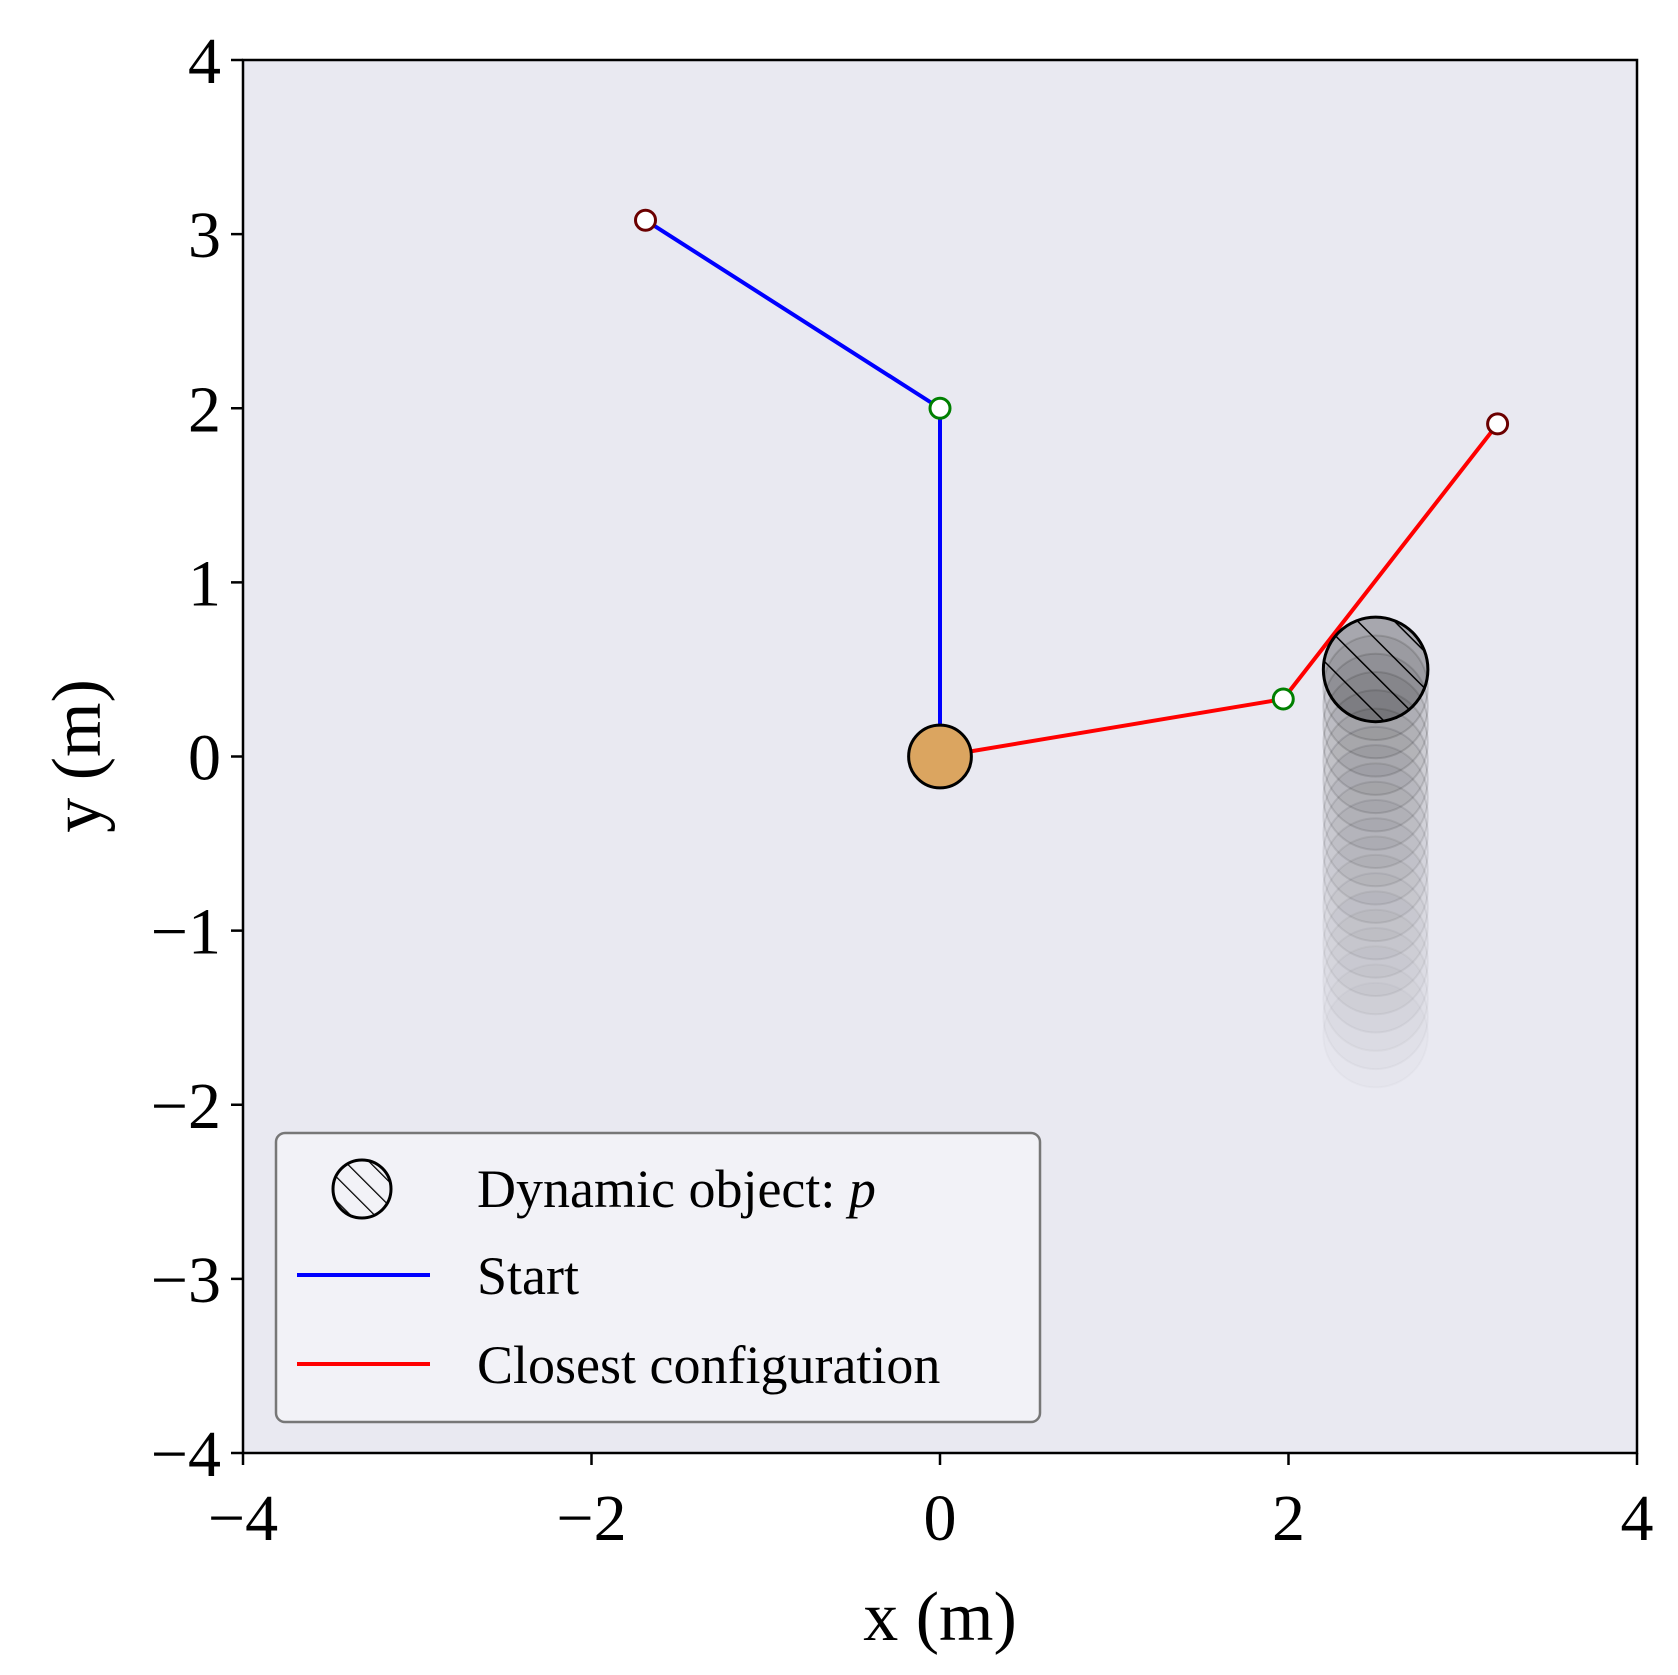  What do you see at coordinates (204, 758) in the screenshot?
I see `y-tick-label: 0` at bounding box center [204, 758].